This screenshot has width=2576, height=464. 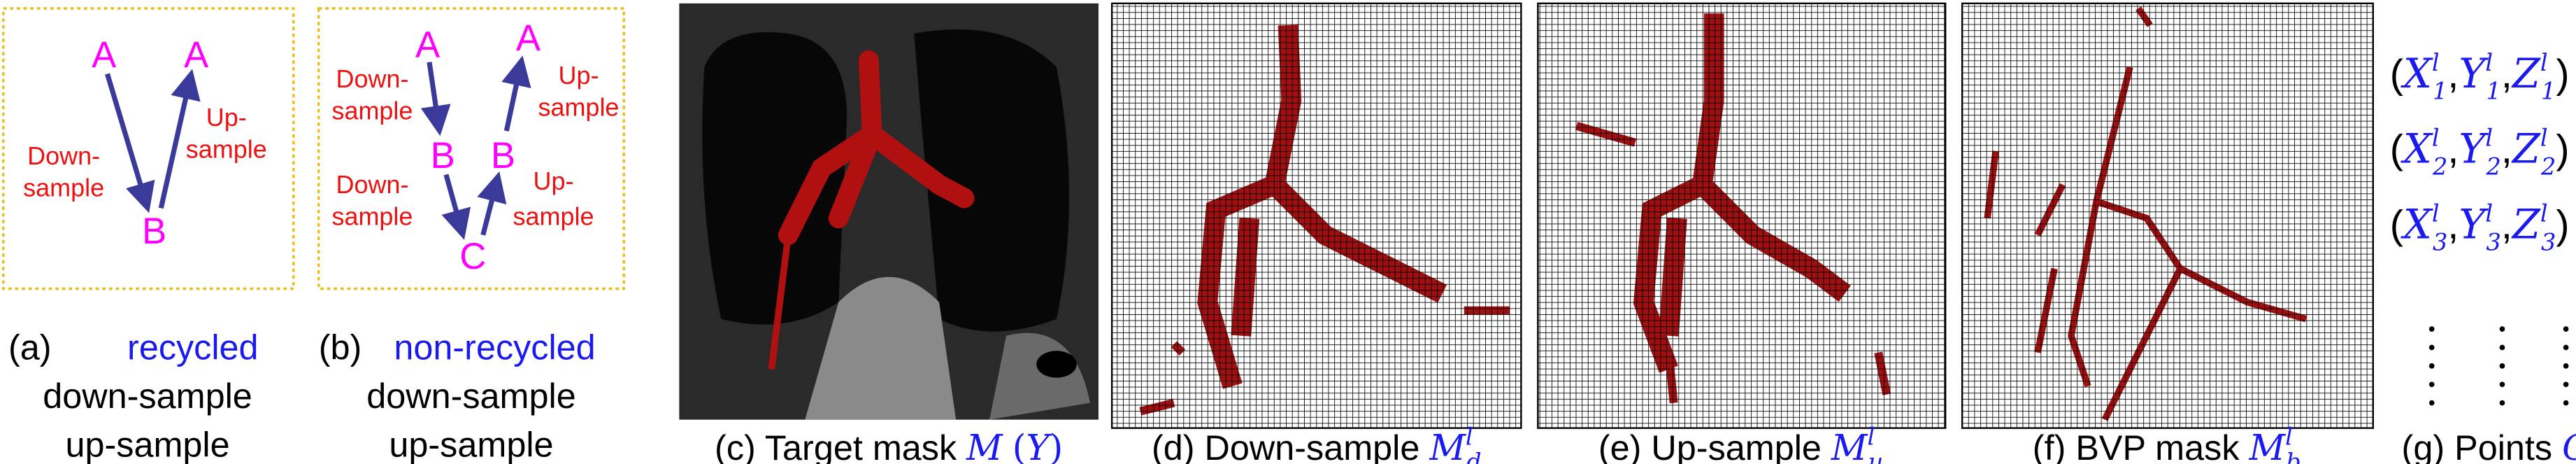 What do you see at coordinates (30, 347) in the screenshot?
I see `caption-label: (a)` at bounding box center [30, 347].